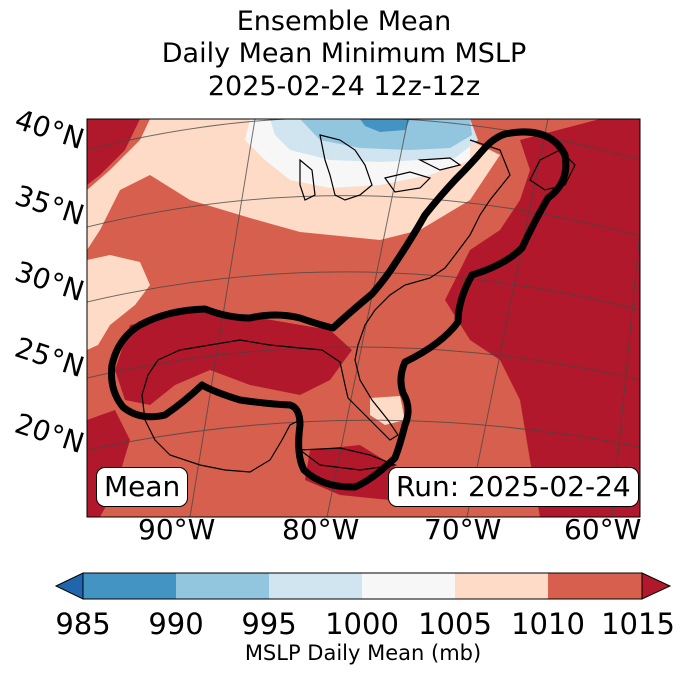 The image size is (688, 674). Describe the element at coordinates (118, 302) in the screenshot. I see `field-1005-1010-west` at that location.